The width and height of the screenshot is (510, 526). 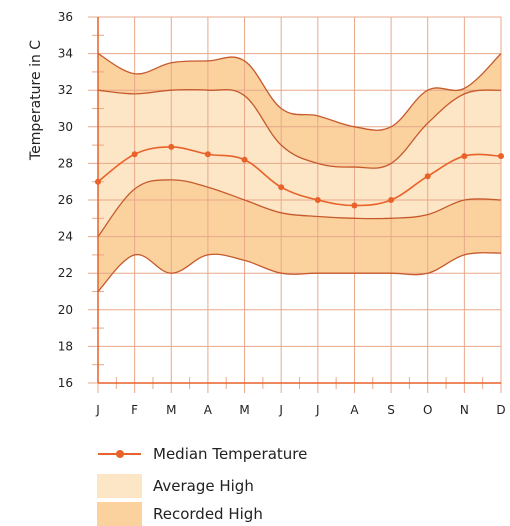 What do you see at coordinates (65, 383) in the screenshot?
I see `y-tick-label: 16` at bounding box center [65, 383].